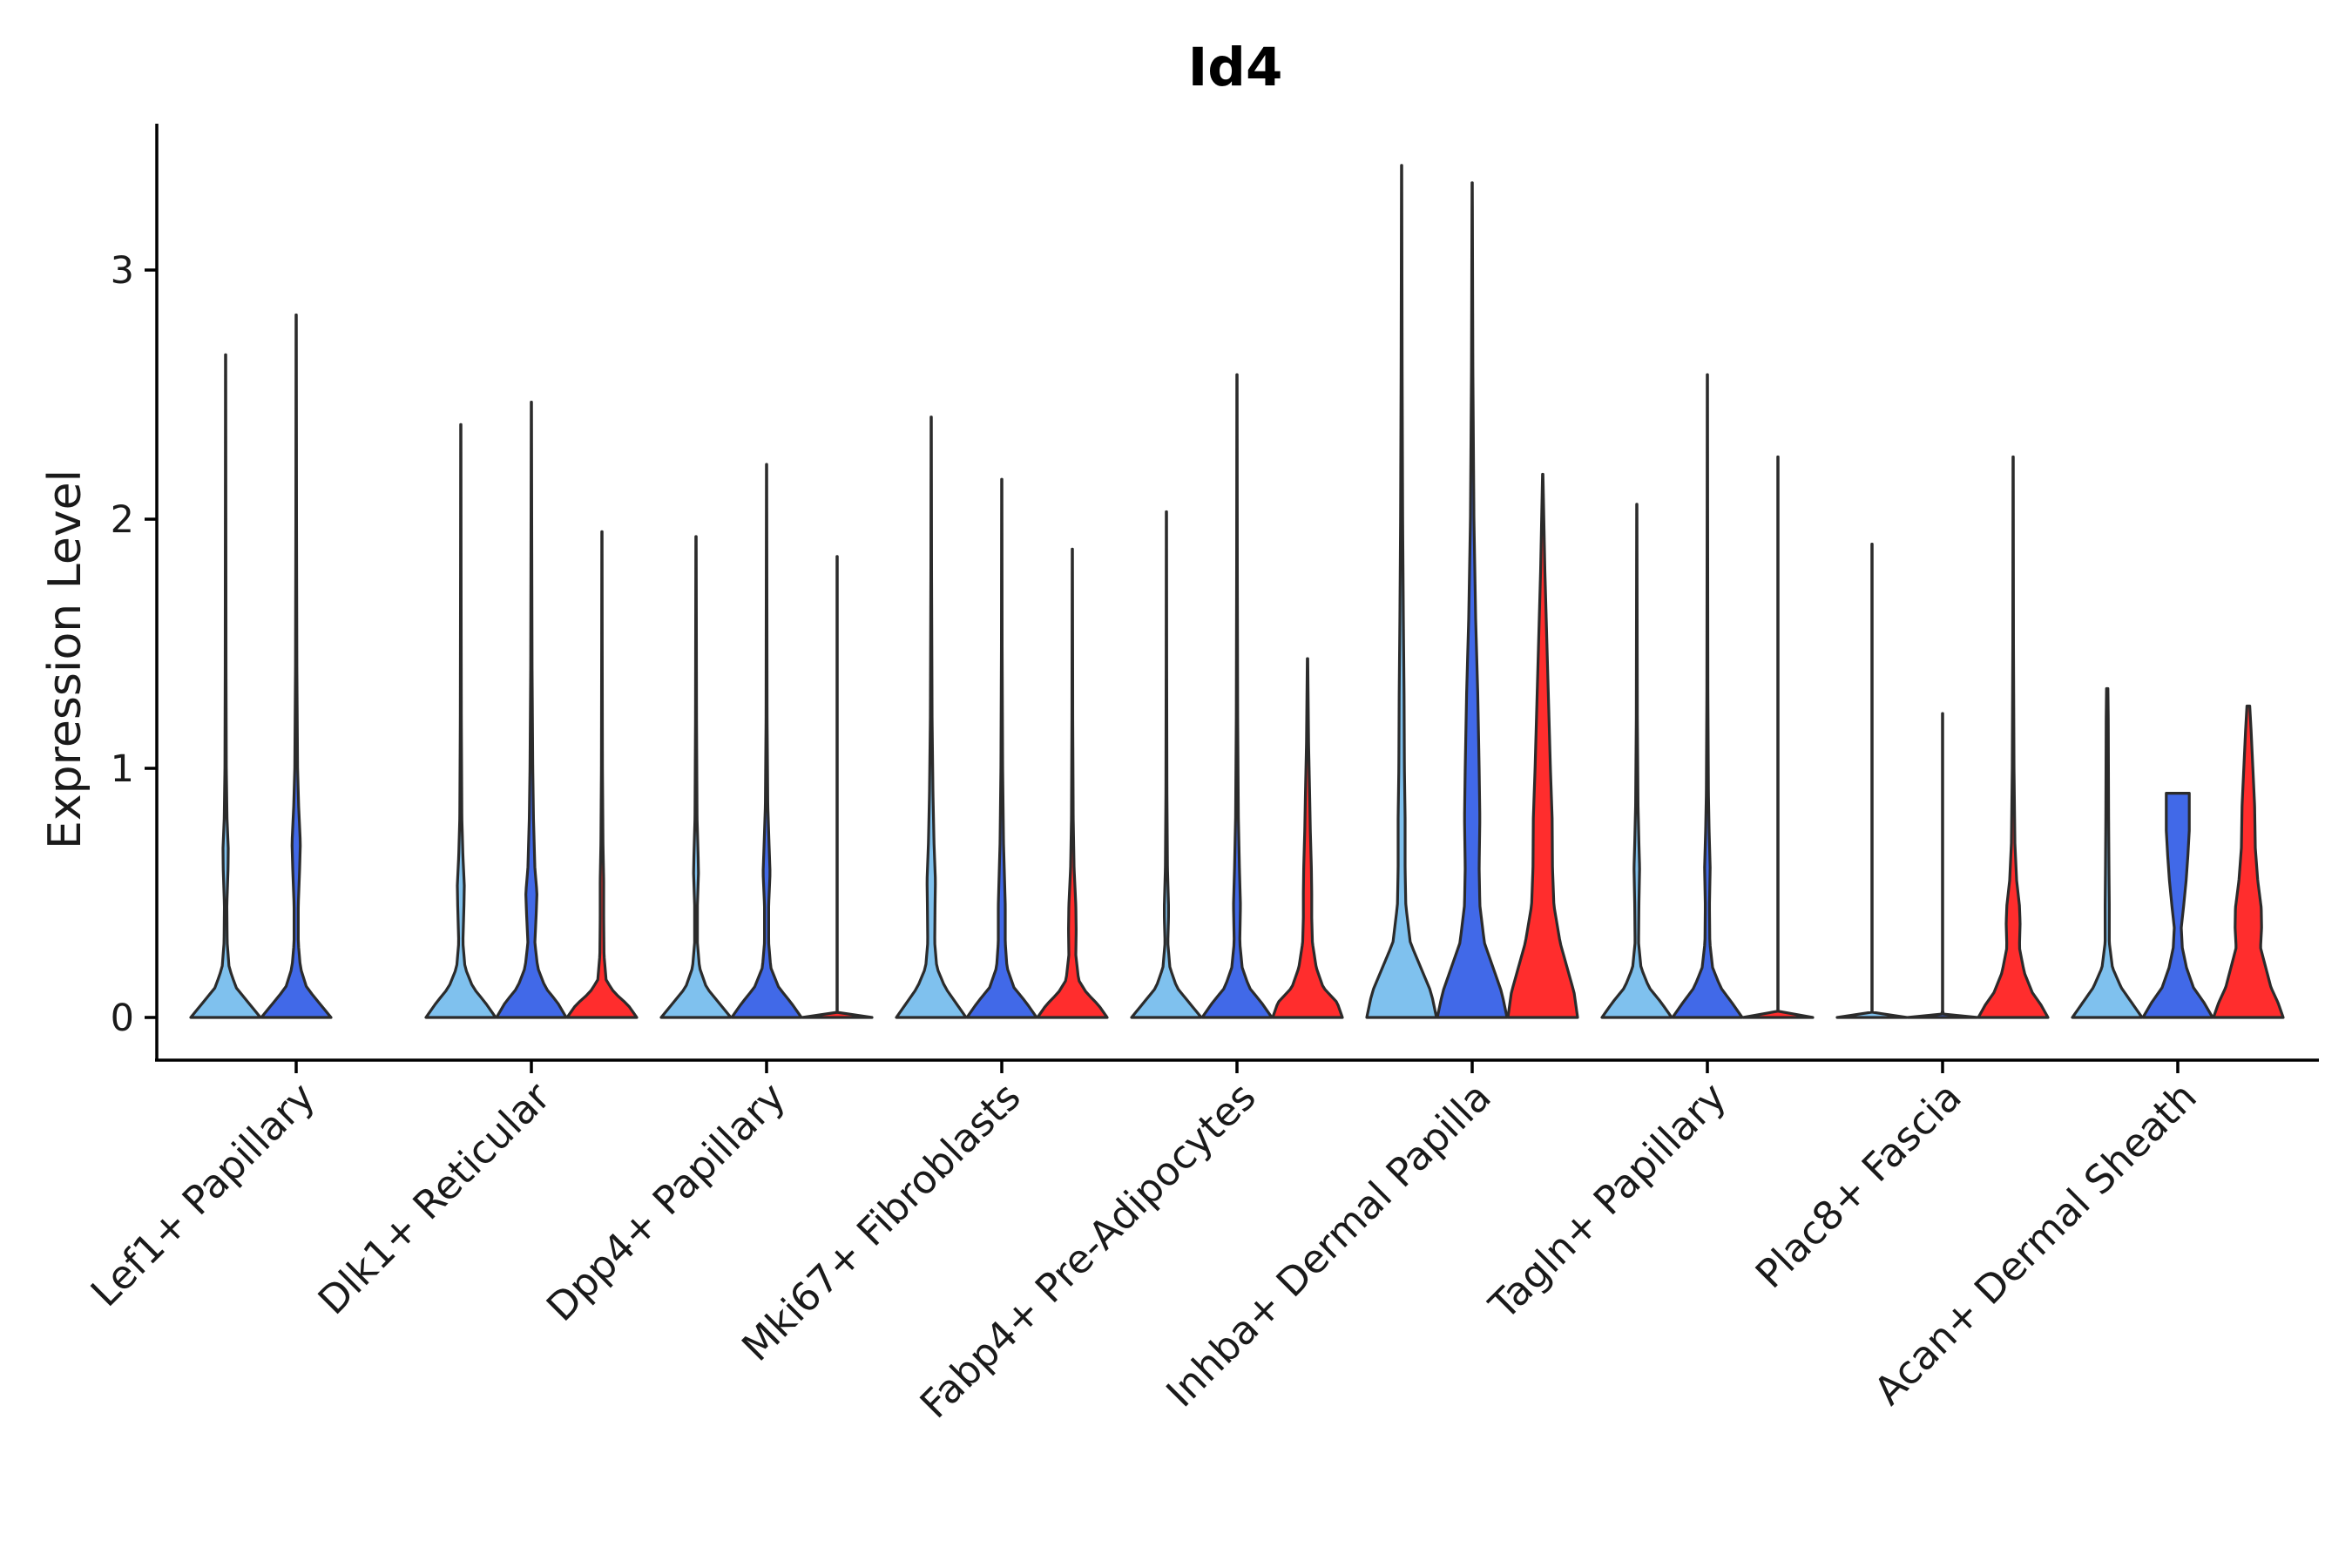  Describe the element at coordinates (122, 271) in the screenshot. I see `y-tick-label: 3` at that location.